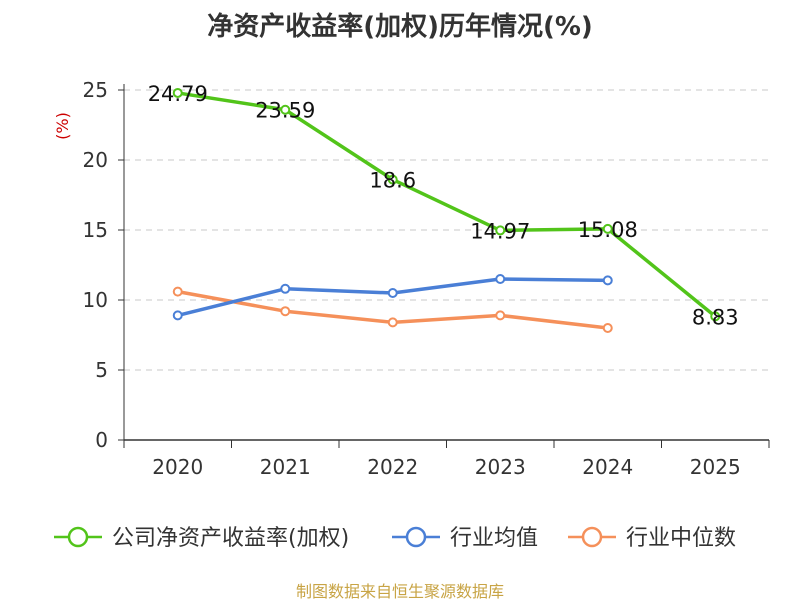 Image resolution: width=800 pixels, height=602 pixels. Describe the element at coordinates (95, 265) in the screenshot. I see `y-tick-labels: 0 5 10 15 20 25` at that location.